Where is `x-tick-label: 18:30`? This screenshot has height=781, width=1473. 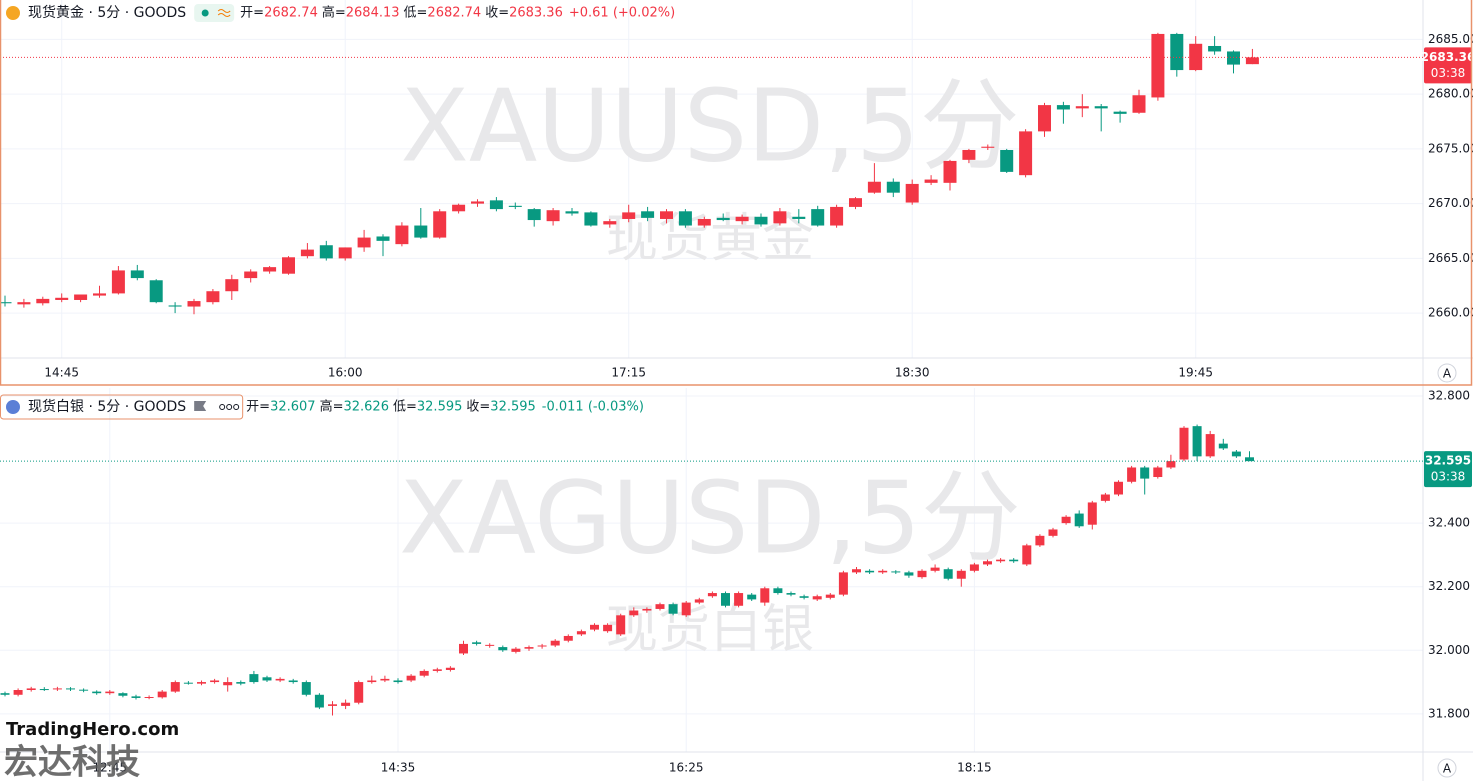
x-tick-label: 18:30 is located at coordinates (912, 373).